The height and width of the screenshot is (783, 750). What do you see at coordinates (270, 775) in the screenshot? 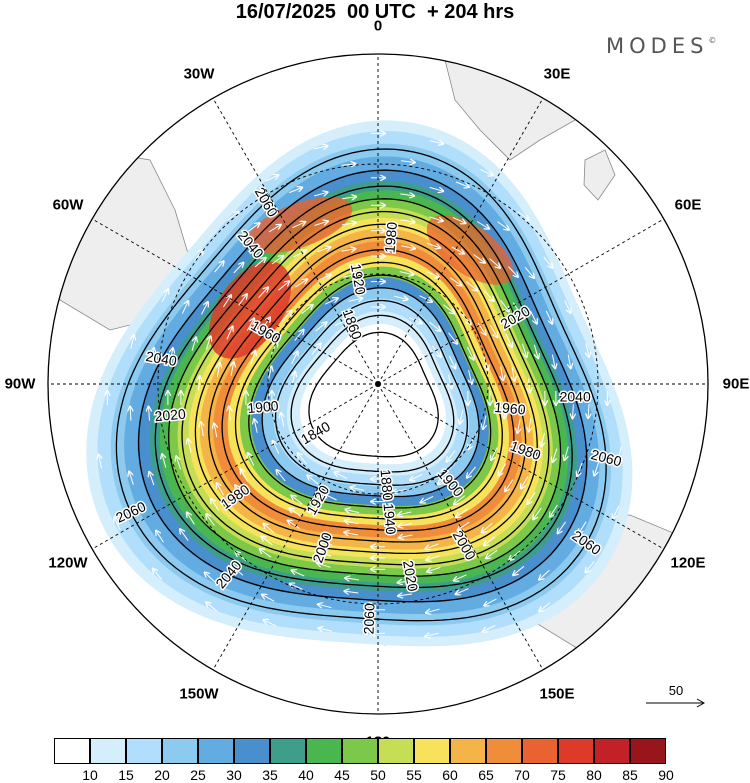
I see `colorbar-tick-label: 35` at bounding box center [270, 775].